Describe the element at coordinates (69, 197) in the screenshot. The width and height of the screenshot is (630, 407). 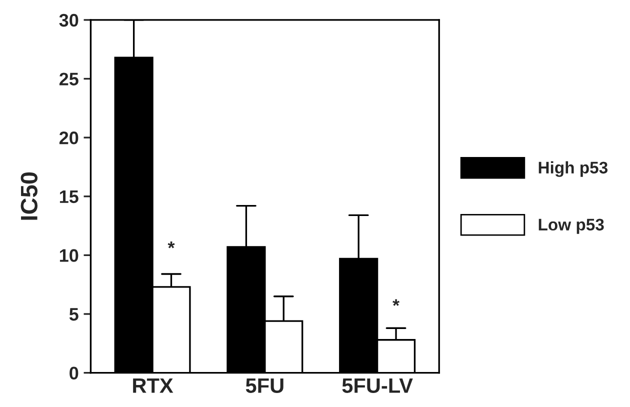
I see `y-tick-label: 15` at that location.